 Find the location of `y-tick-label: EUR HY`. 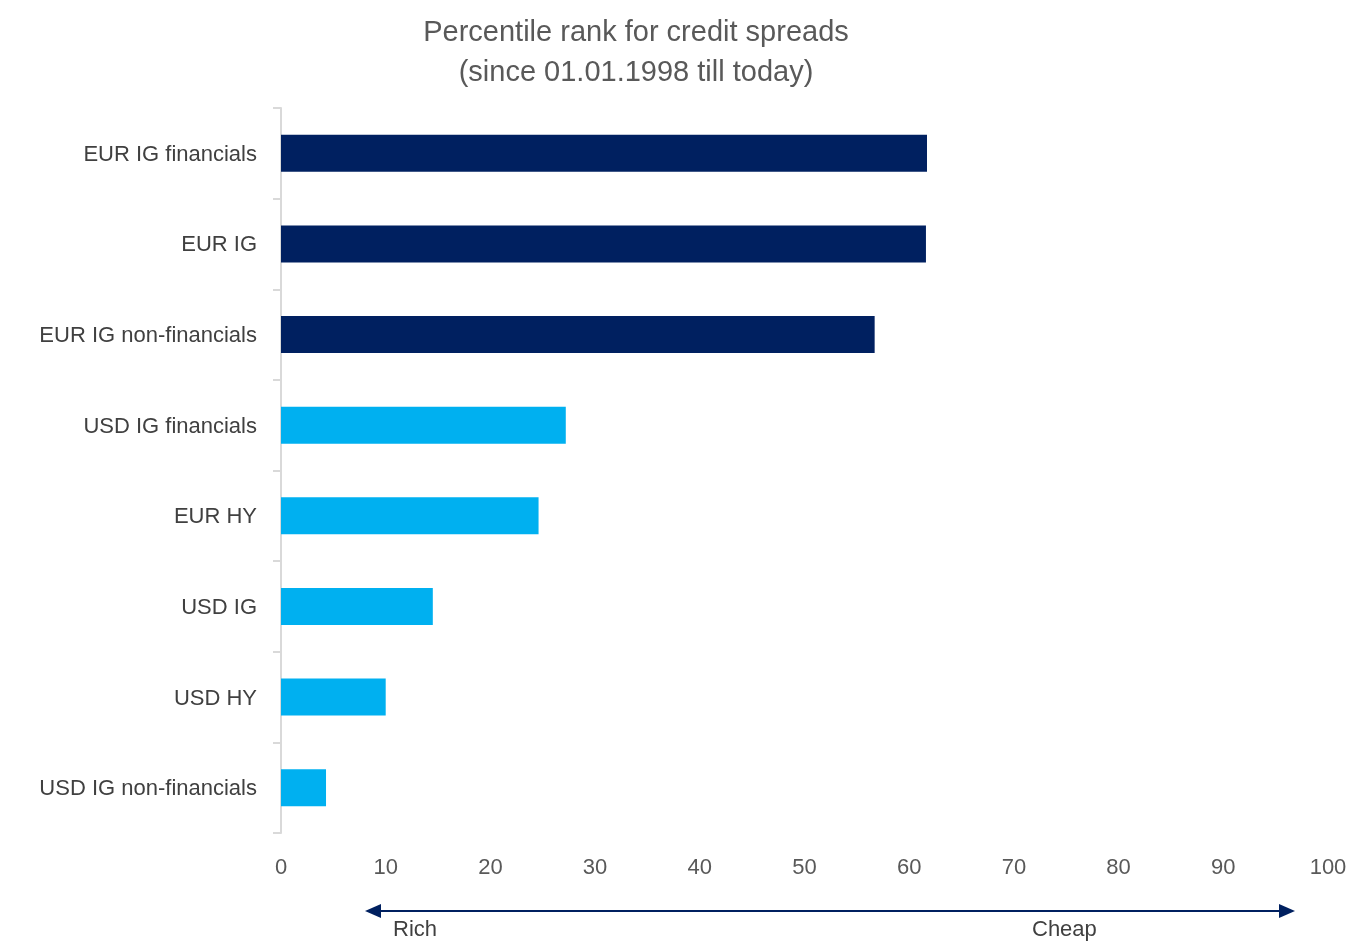

y-tick-label: EUR HY is located at coordinates (215, 516).